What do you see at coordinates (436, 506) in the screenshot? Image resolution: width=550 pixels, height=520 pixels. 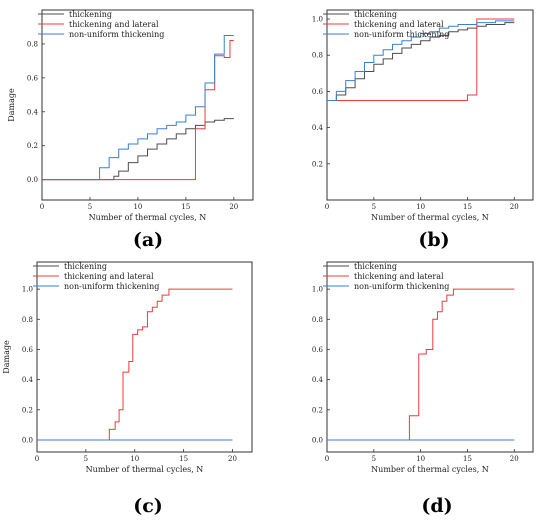 I see `panel-label: (d)` at bounding box center [436, 506].